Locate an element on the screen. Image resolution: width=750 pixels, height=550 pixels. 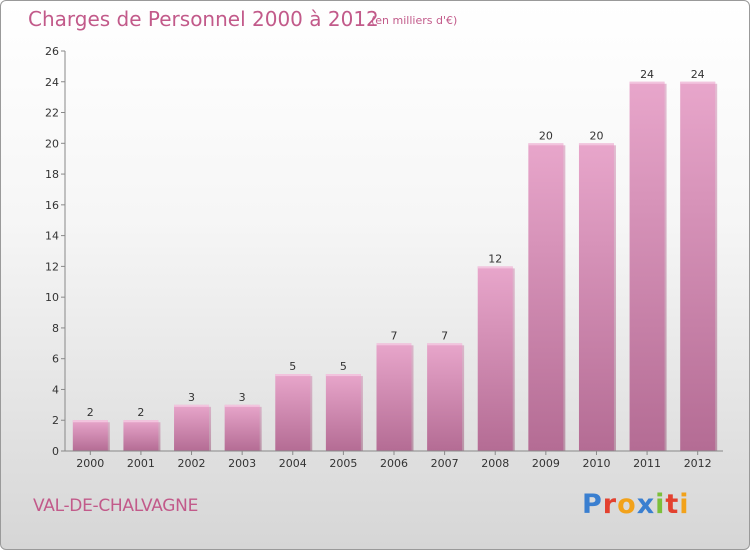
x-tick-label: 2010 is located at coordinates (596, 463).